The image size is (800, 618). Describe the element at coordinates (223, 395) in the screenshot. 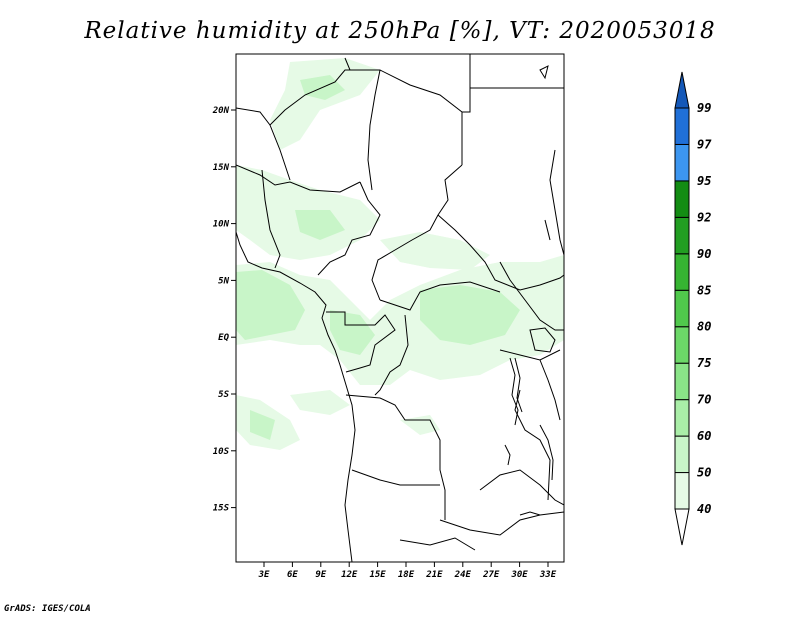

I see `lat-tick-label: 5S` at that location.